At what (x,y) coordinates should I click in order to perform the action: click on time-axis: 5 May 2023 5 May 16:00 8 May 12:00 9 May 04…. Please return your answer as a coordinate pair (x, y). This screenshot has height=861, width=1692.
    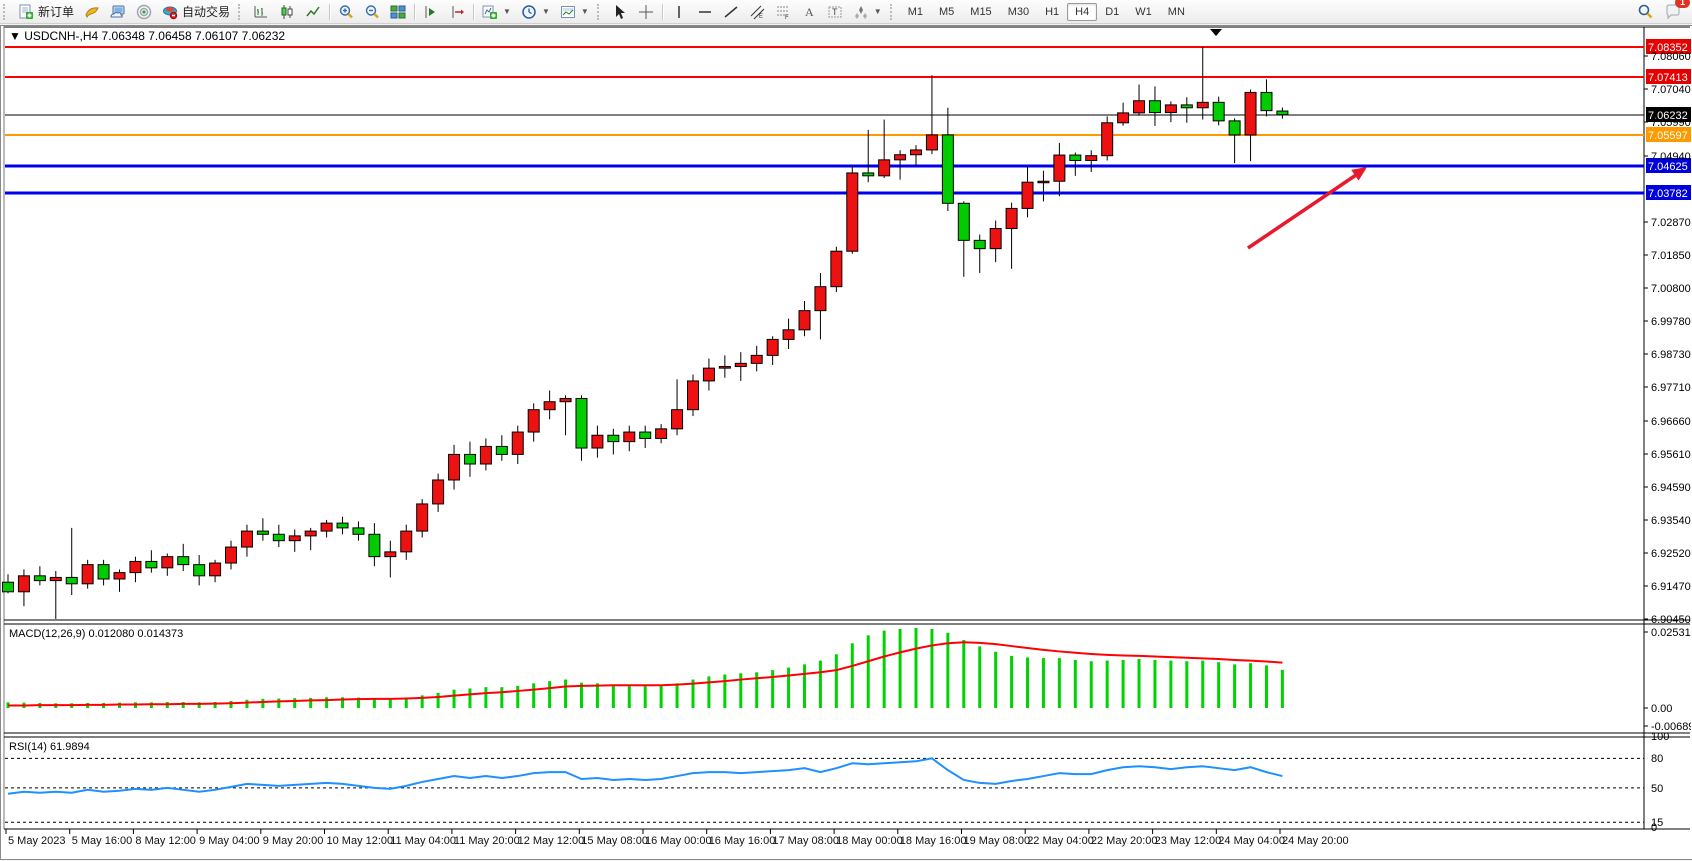
    Looking at the image, I should click on (677, 838).